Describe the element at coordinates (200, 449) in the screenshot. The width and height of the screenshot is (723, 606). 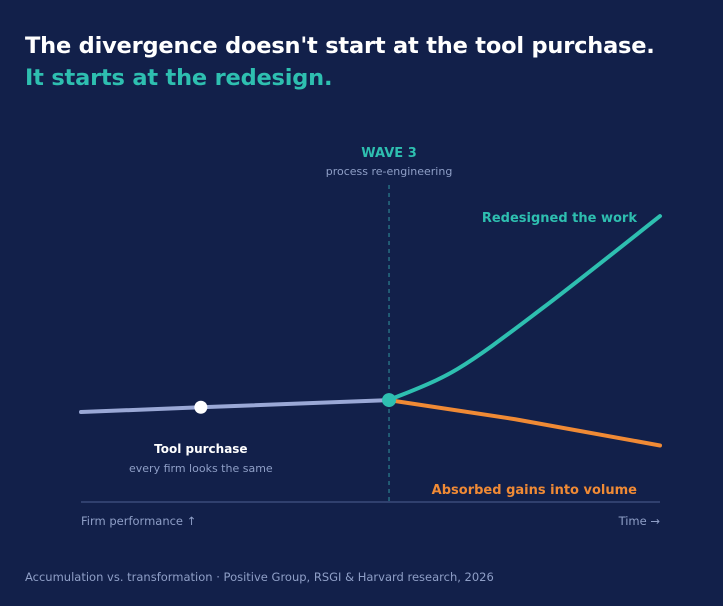
I see `tool-purchase-label: Tool purchase` at that location.